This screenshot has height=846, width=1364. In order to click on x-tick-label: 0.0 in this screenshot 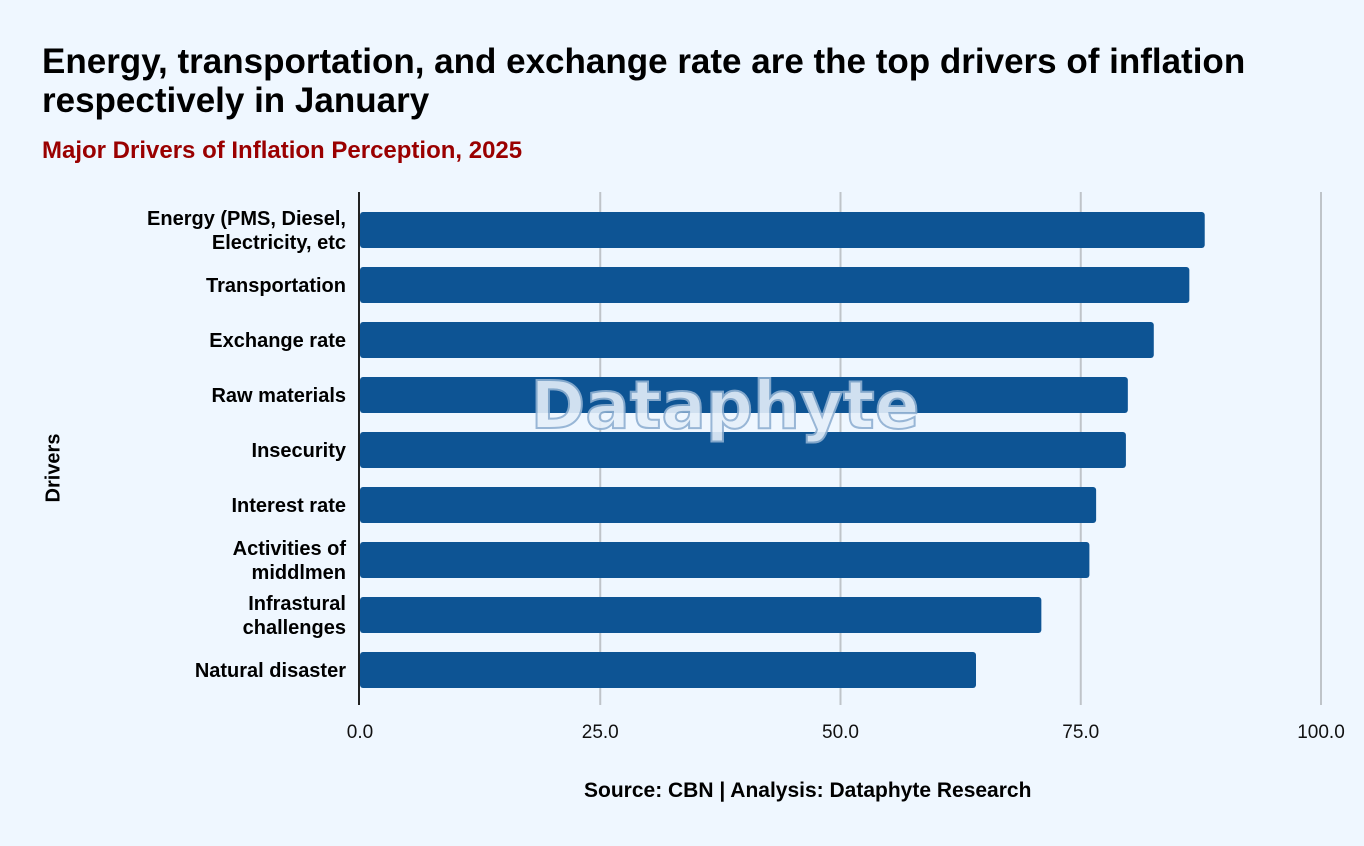, I will do `click(360, 732)`.